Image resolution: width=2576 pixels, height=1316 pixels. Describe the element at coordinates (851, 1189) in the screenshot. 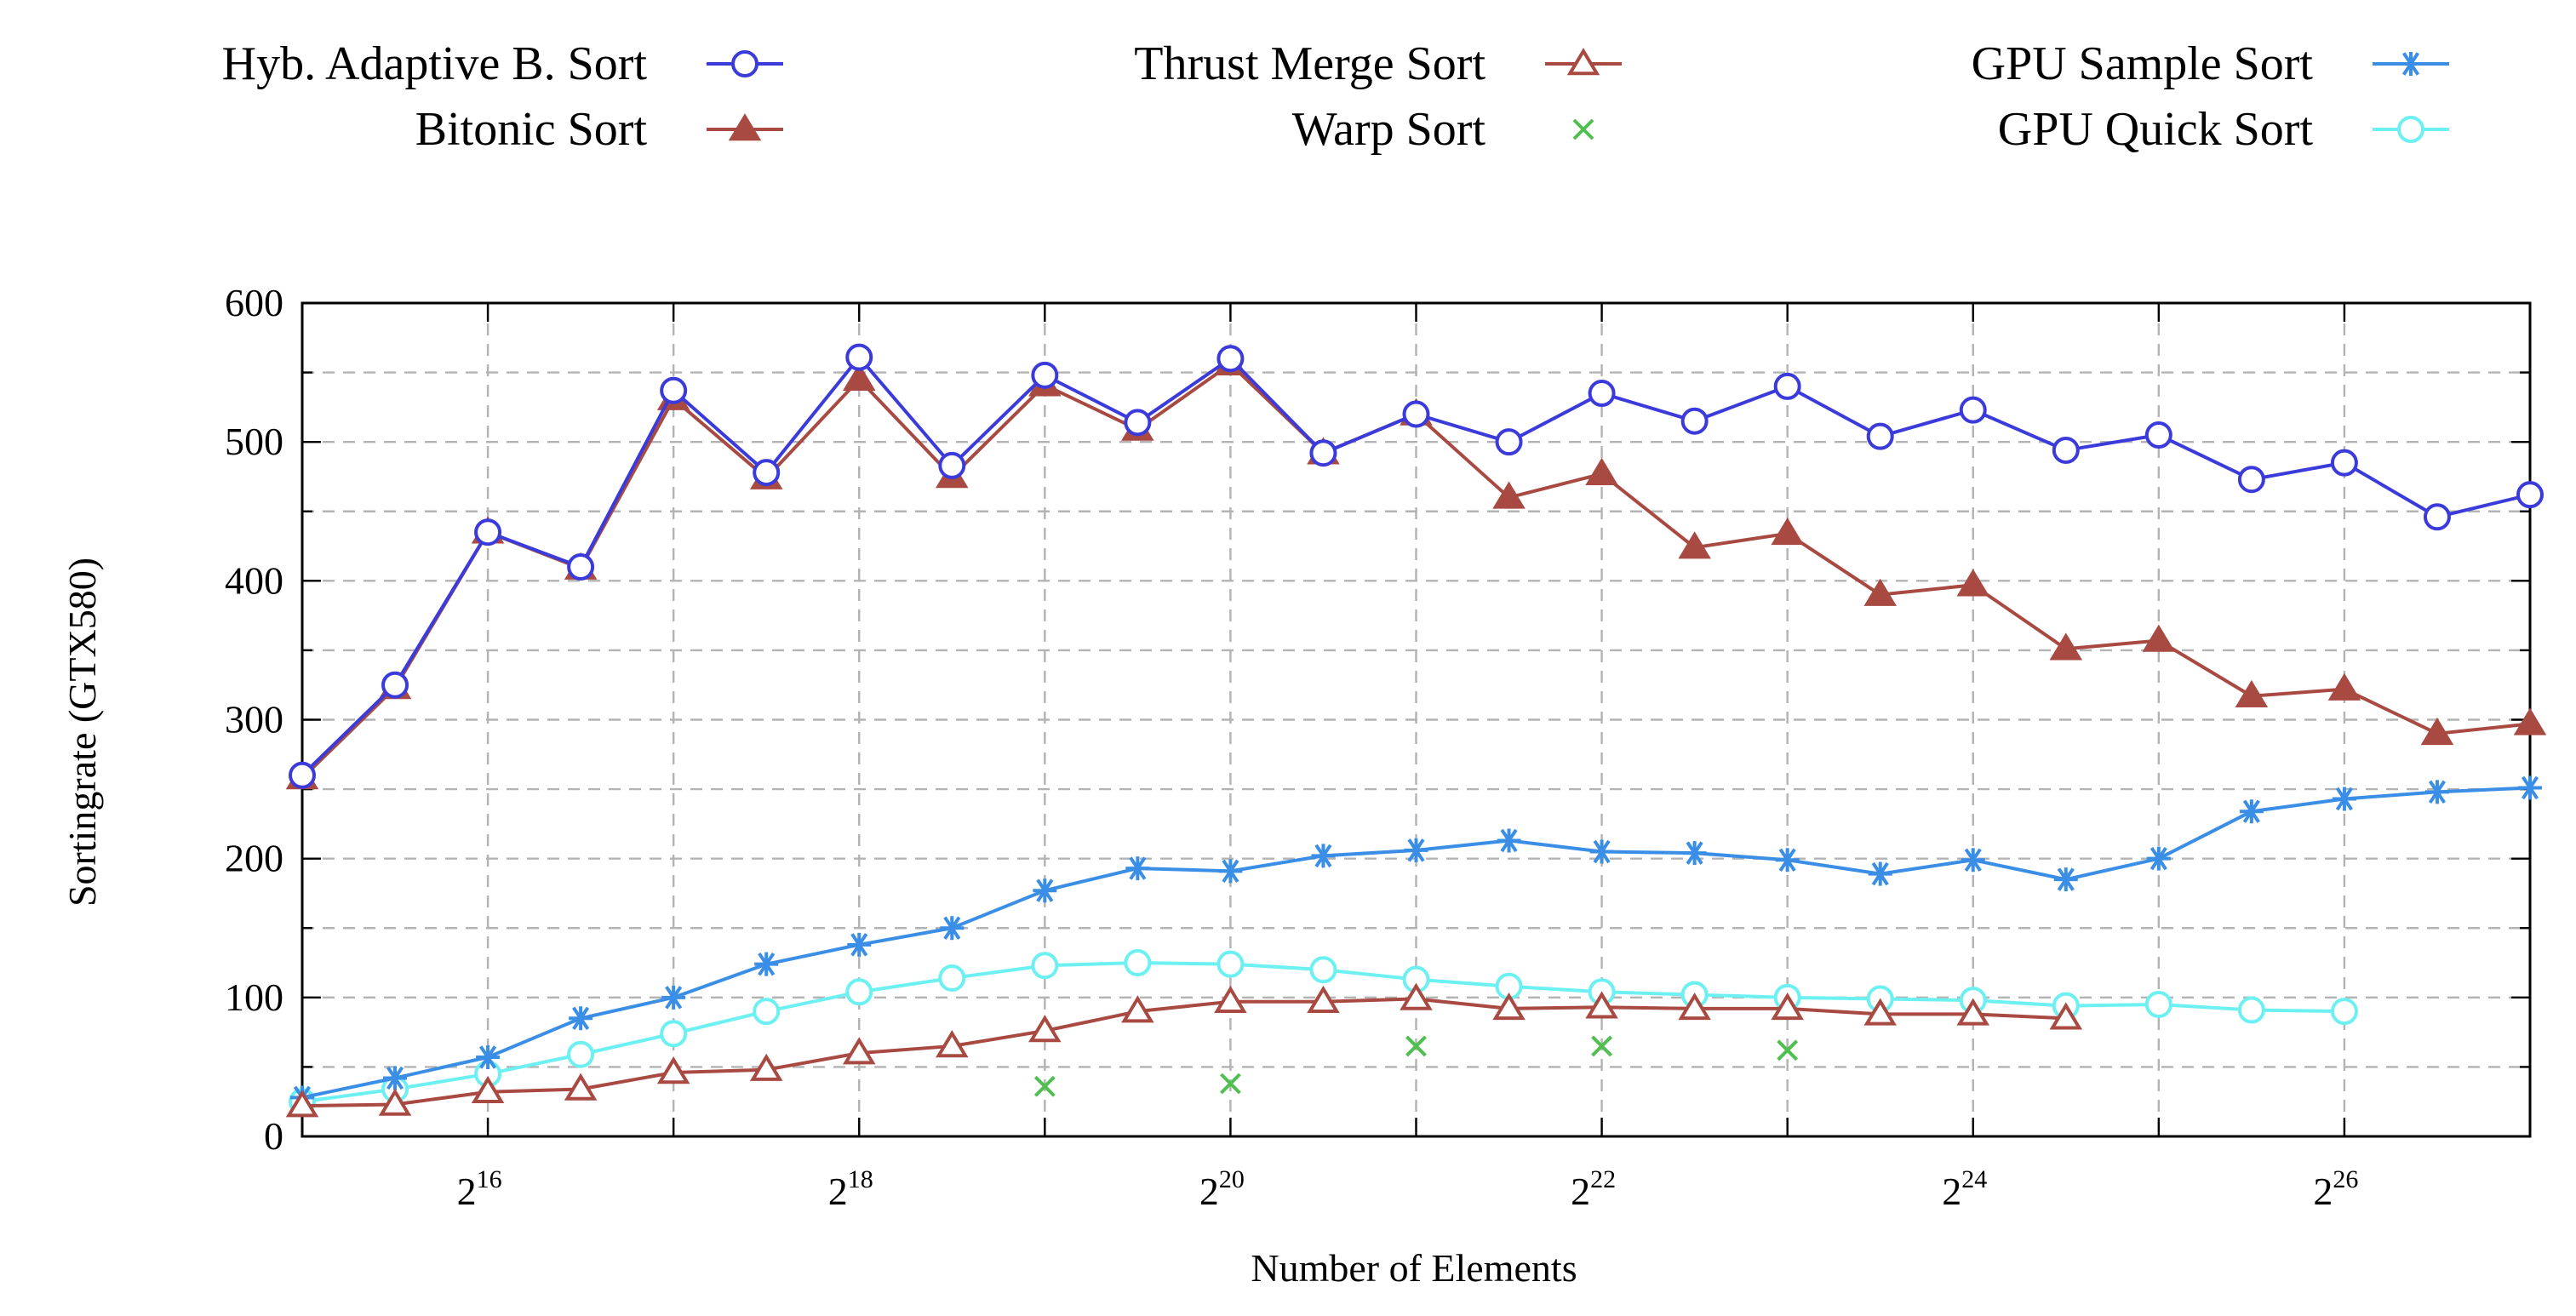

I see `x-tick-label: 218` at that location.